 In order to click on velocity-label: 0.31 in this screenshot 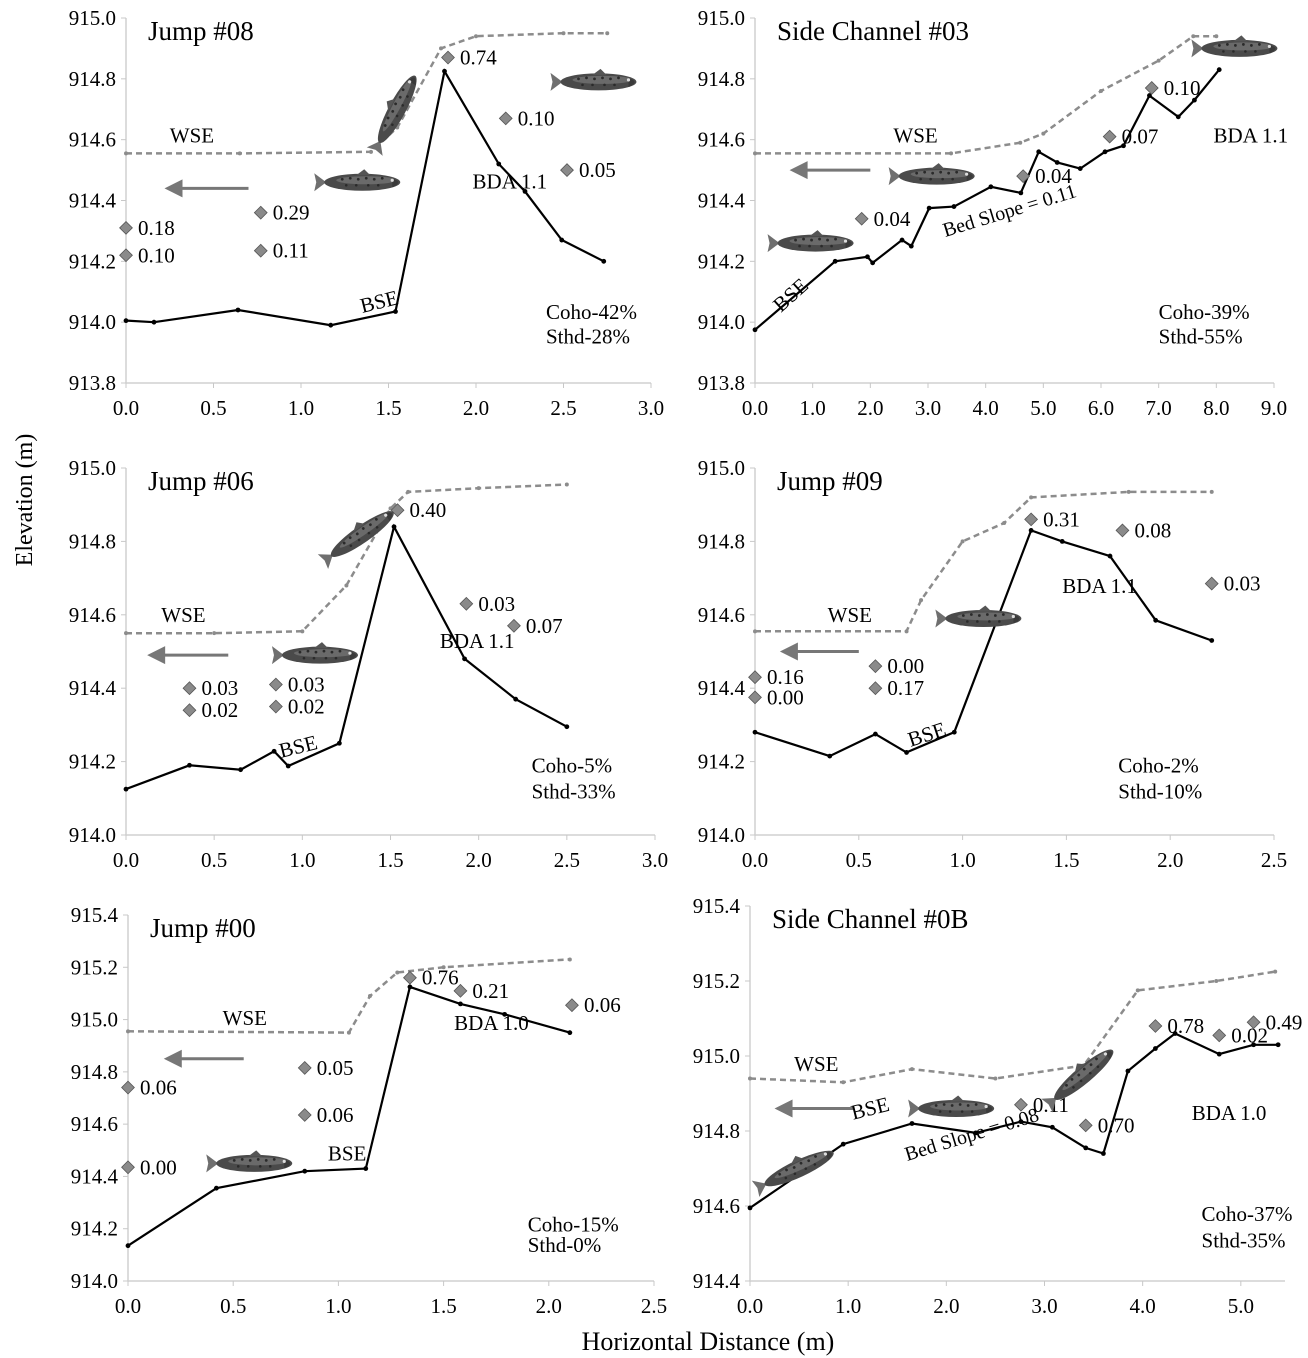, I will do `click(1061, 519)`.